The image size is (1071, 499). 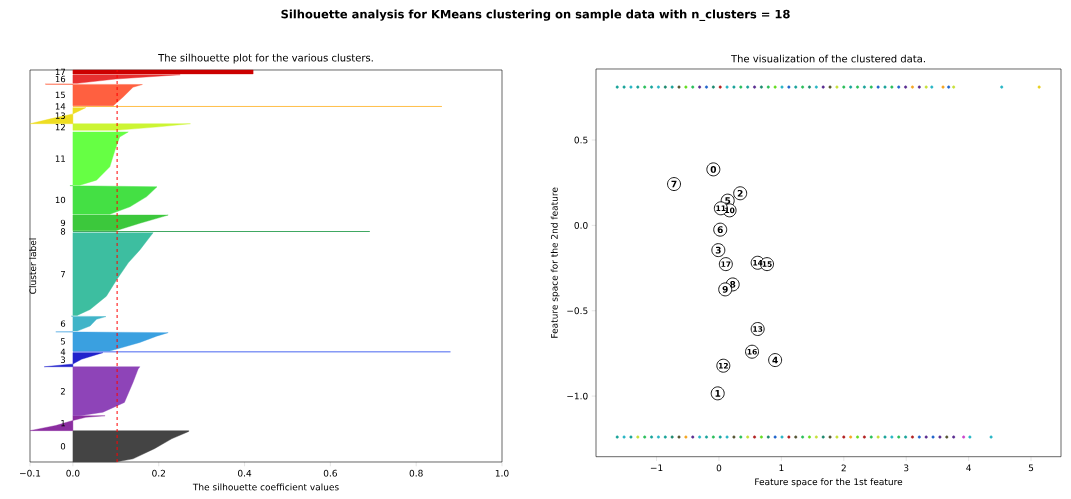 What do you see at coordinates (33, 266) in the screenshot?
I see `y-axis-title: Cluster label` at bounding box center [33, 266].